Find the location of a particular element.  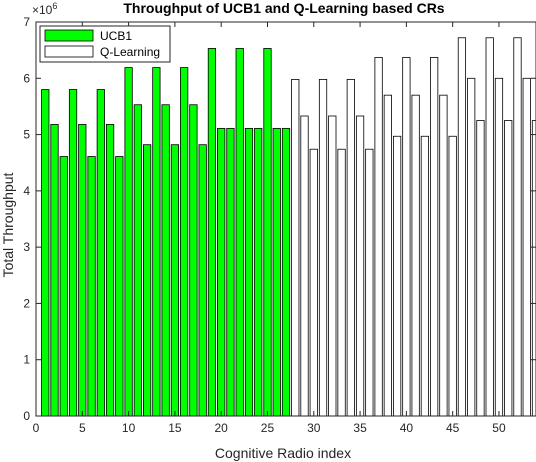

y-tick-label: 6 is located at coordinates (26, 78).